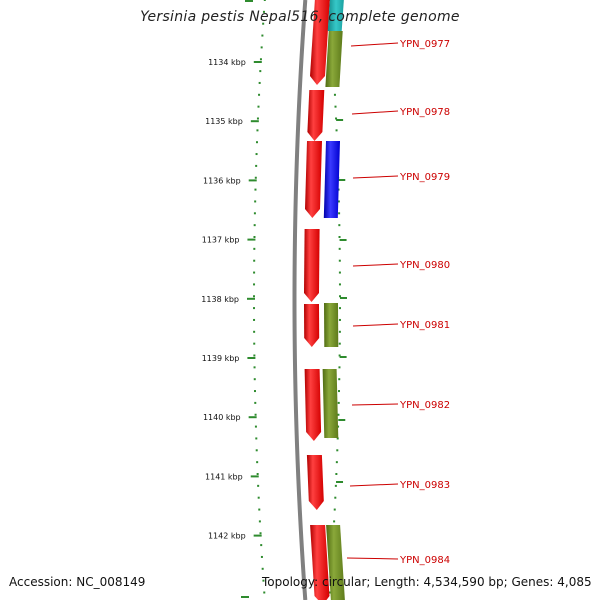 The height and width of the screenshot is (600, 600). I want to click on genome-backbone, so click(300, 300).